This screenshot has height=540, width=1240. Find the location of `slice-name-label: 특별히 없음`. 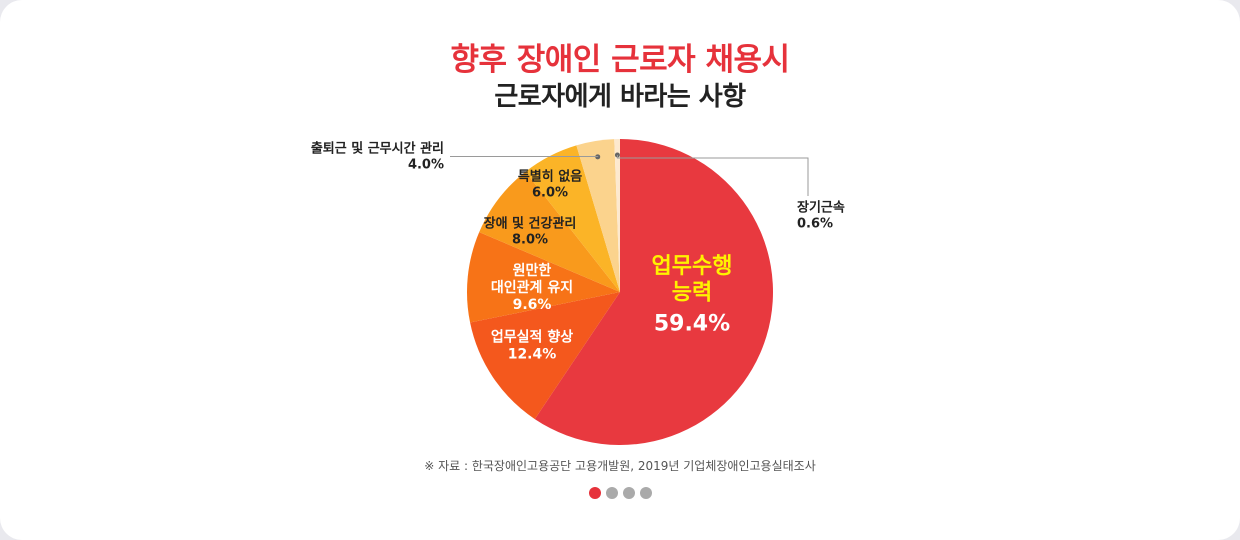

slice-name-label: 특별히 없음 is located at coordinates (550, 177).